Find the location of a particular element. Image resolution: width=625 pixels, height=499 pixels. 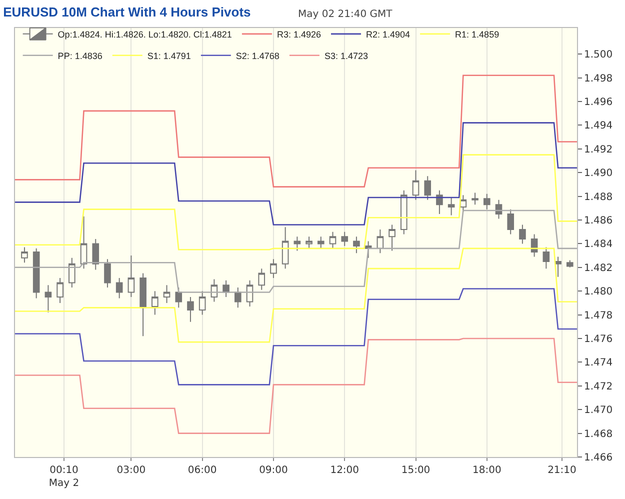

y-tick-label: 1.466 is located at coordinates (598, 458).